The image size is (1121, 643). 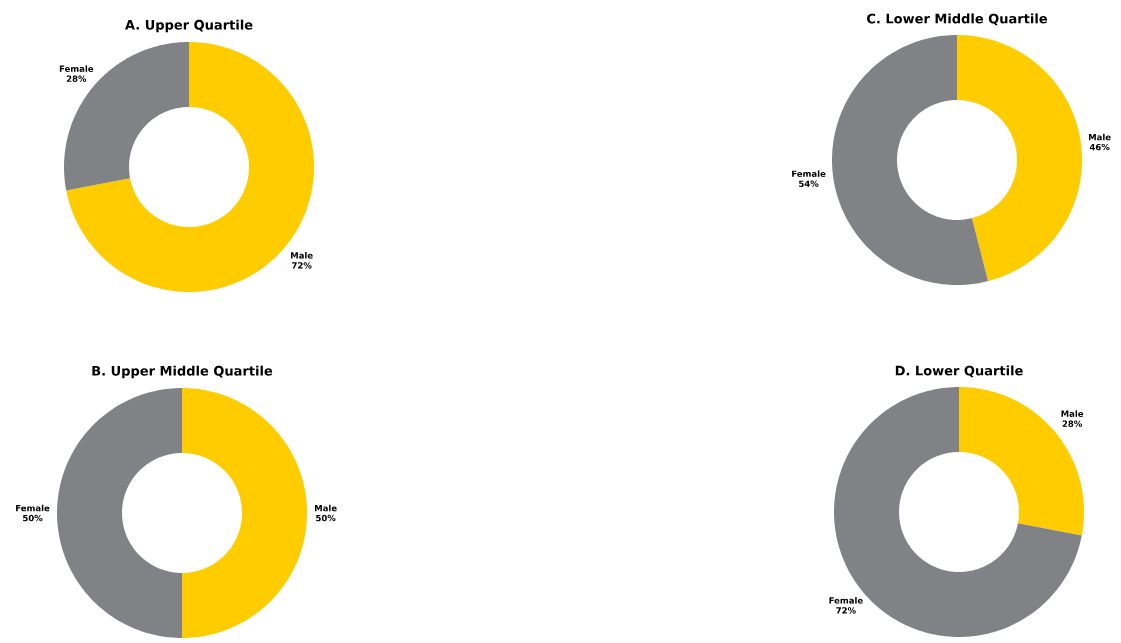 What do you see at coordinates (957, 19) in the screenshot?
I see `chart-title: C. Lower Middle Quartile` at bounding box center [957, 19].